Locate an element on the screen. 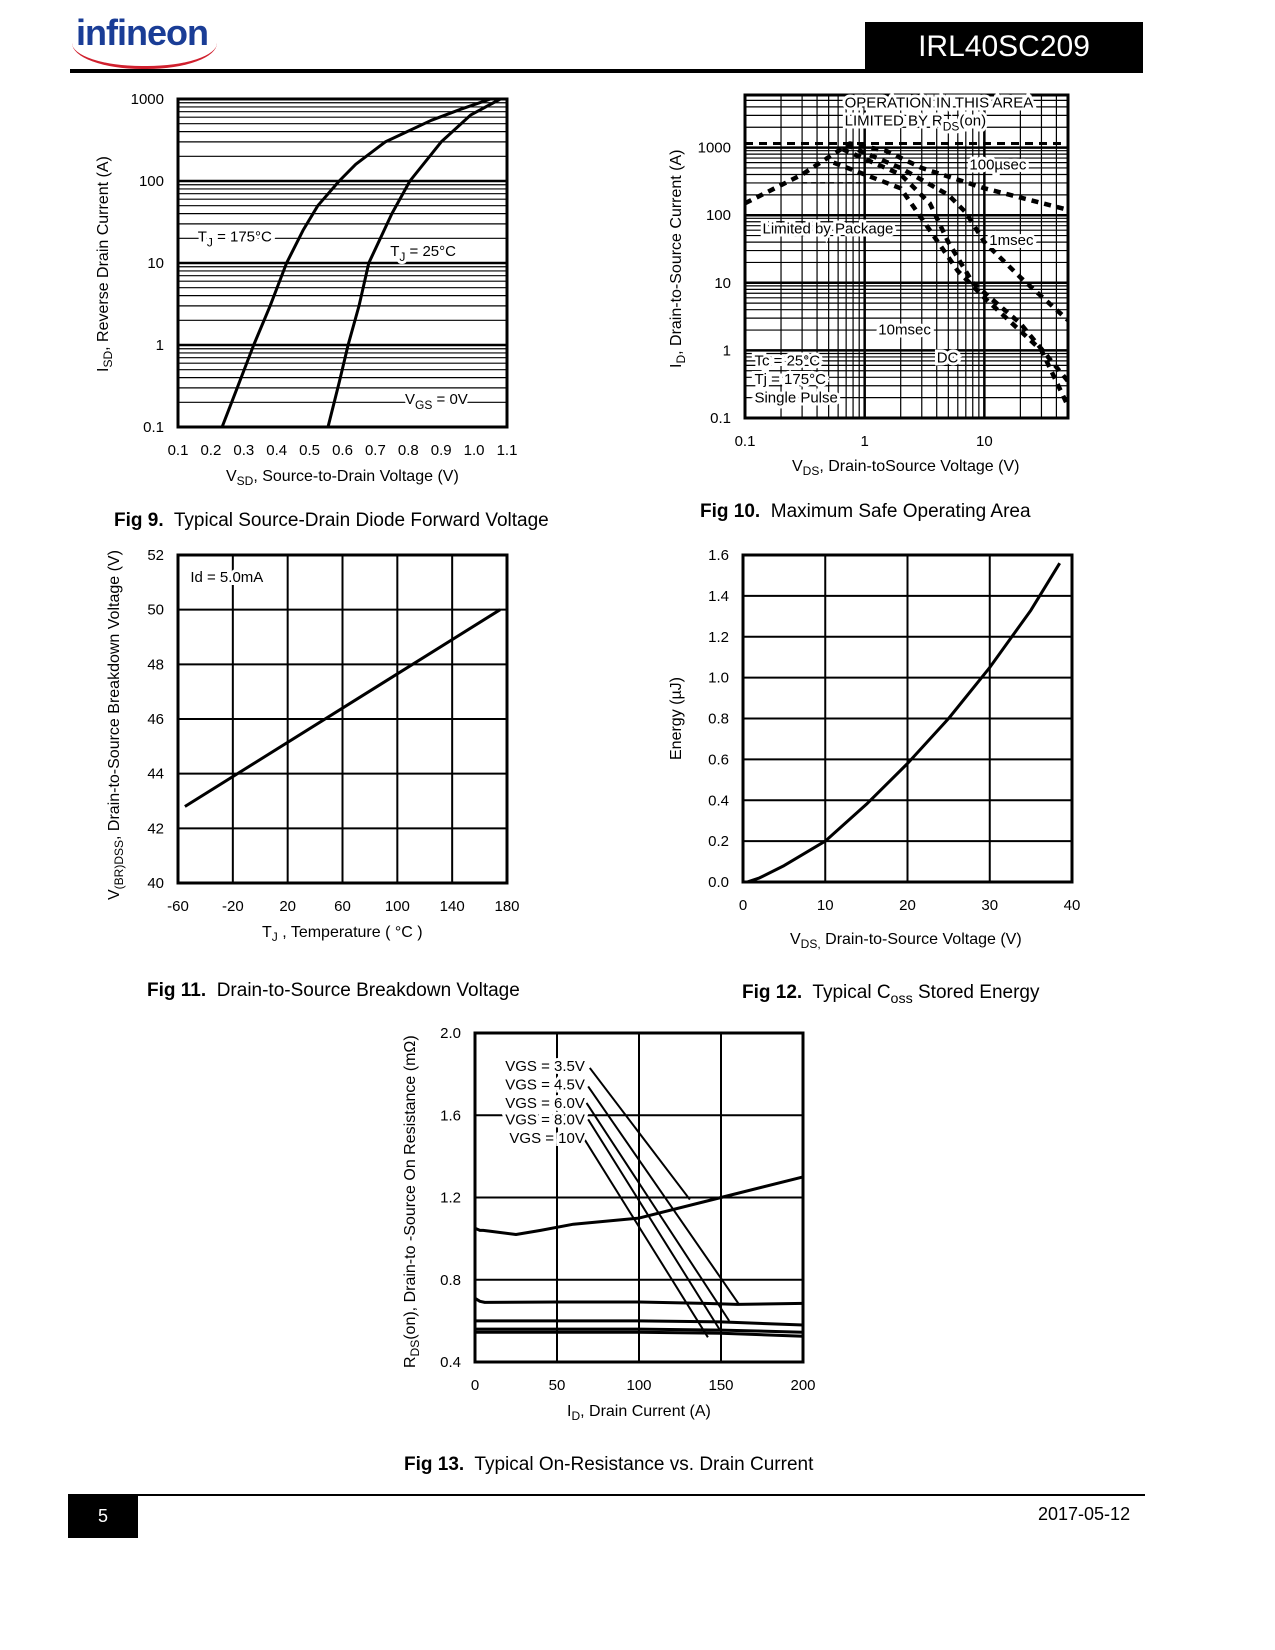 Image resolution: width=1275 pixels, height=1650 pixels. annotation-main: Tj = 175°C is located at coordinates (790, 379).